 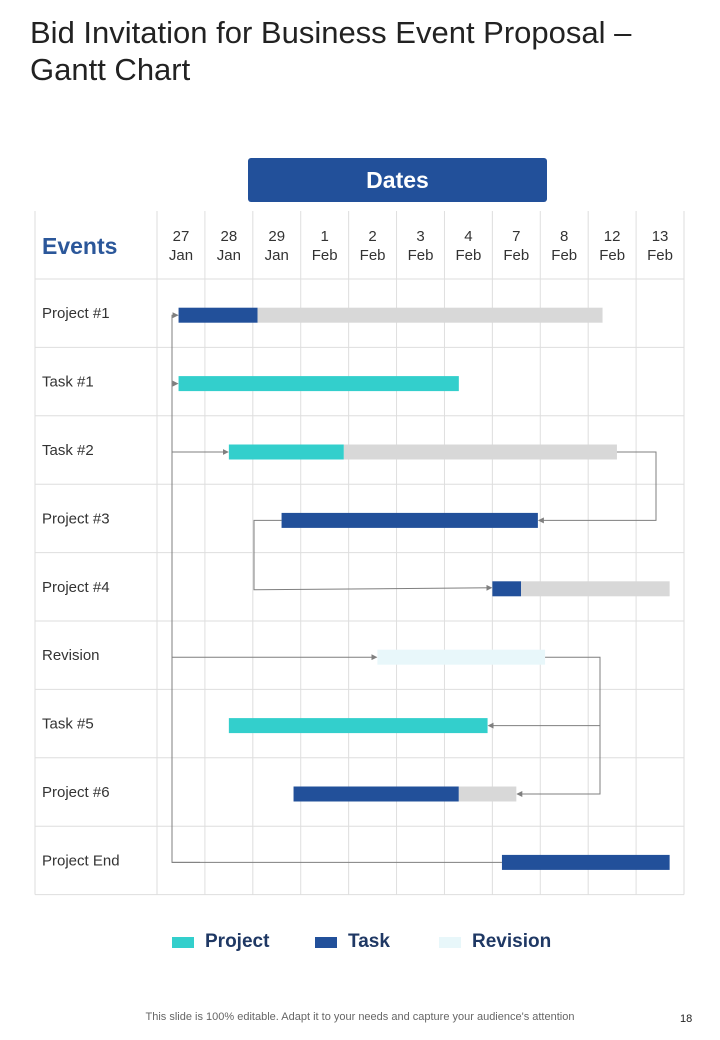 I want to click on legend-swatch-project, so click(x=183, y=942).